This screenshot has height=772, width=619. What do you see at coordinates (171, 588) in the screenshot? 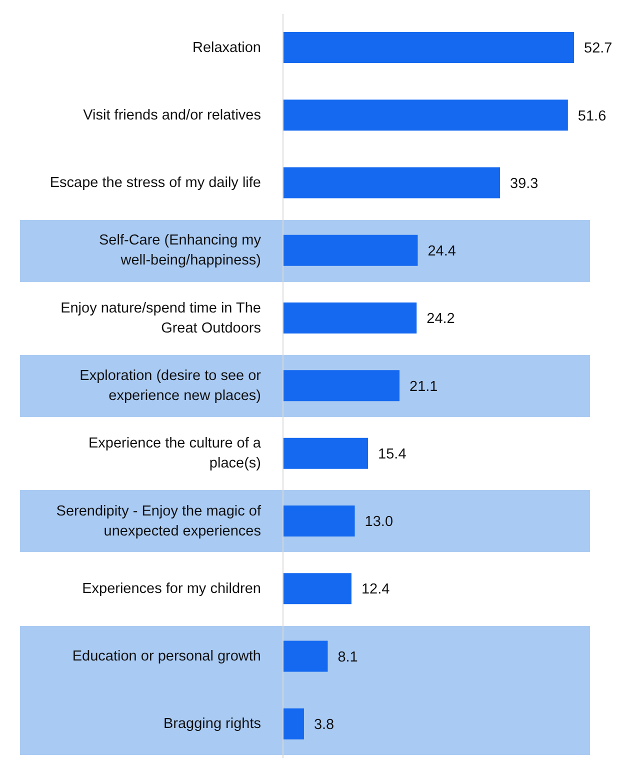
I see `y-tick-label: Experiences for my children` at bounding box center [171, 588].